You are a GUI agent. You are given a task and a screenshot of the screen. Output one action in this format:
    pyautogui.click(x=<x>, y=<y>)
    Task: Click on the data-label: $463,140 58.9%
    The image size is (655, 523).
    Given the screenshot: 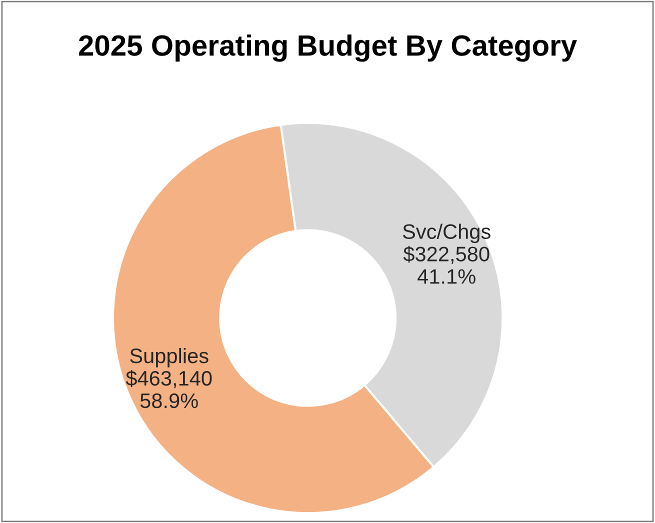 What is the action you would take?
    pyautogui.click(x=169, y=389)
    